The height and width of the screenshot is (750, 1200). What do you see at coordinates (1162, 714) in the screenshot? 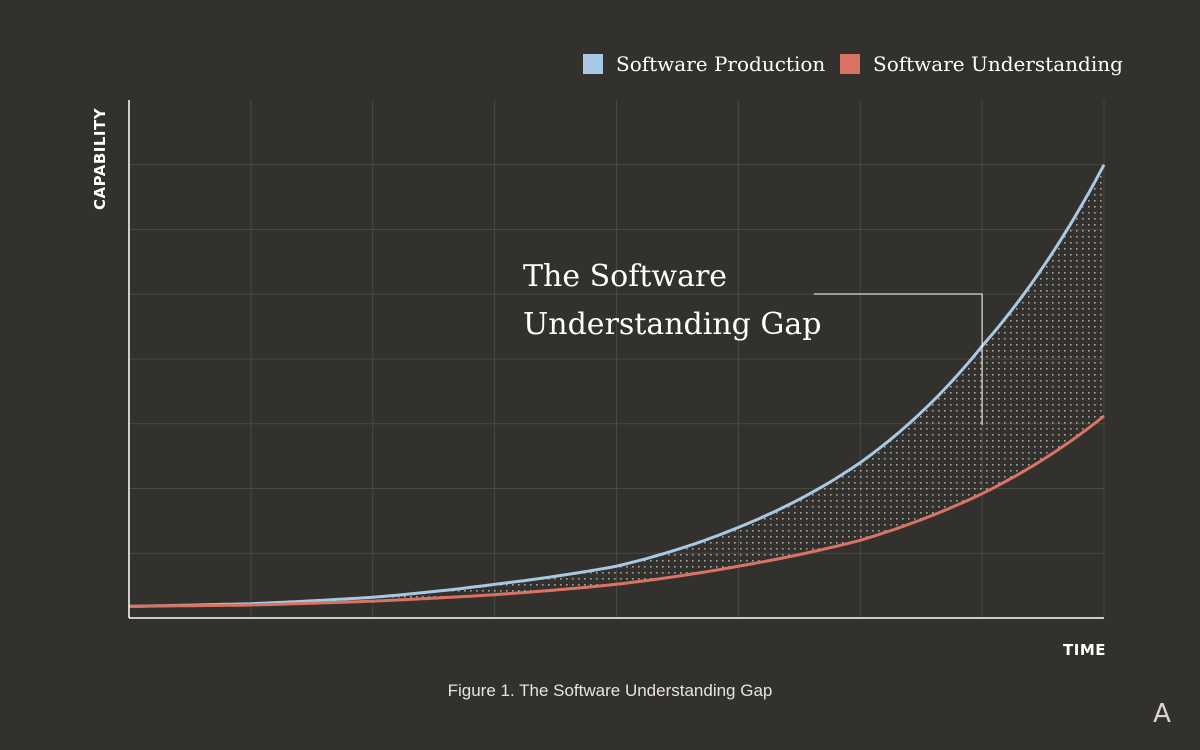
I see `brand-logo: A` at bounding box center [1162, 714].